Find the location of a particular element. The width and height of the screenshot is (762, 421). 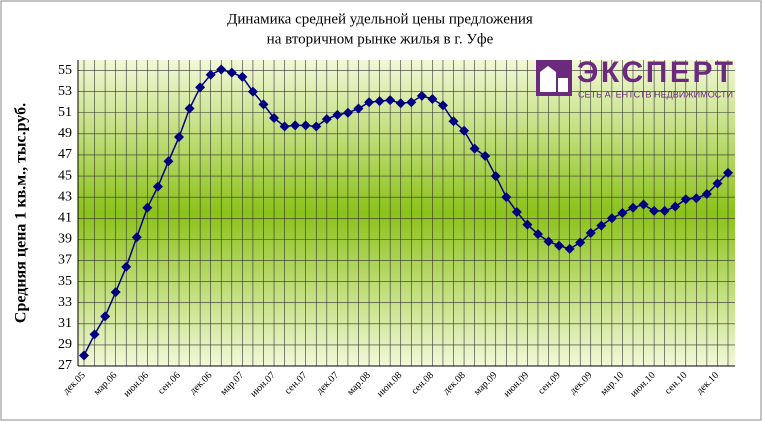

y-tick-label: 45 is located at coordinates (65, 175).